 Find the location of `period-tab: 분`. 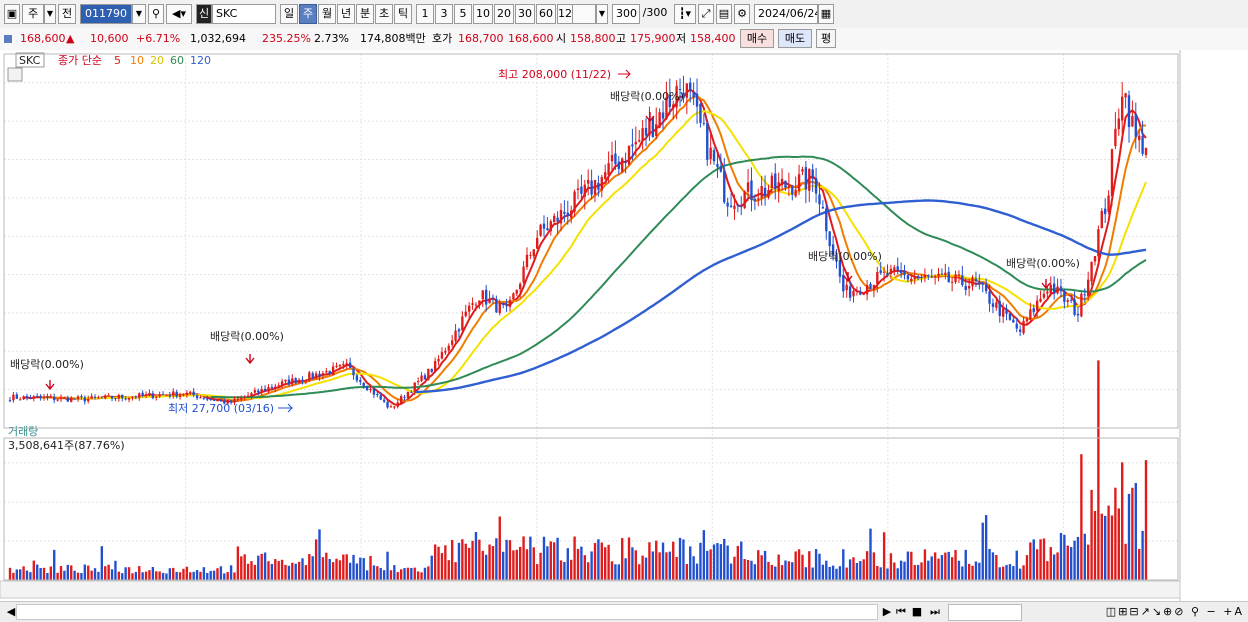

period-tab: 분 is located at coordinates (365, 14).